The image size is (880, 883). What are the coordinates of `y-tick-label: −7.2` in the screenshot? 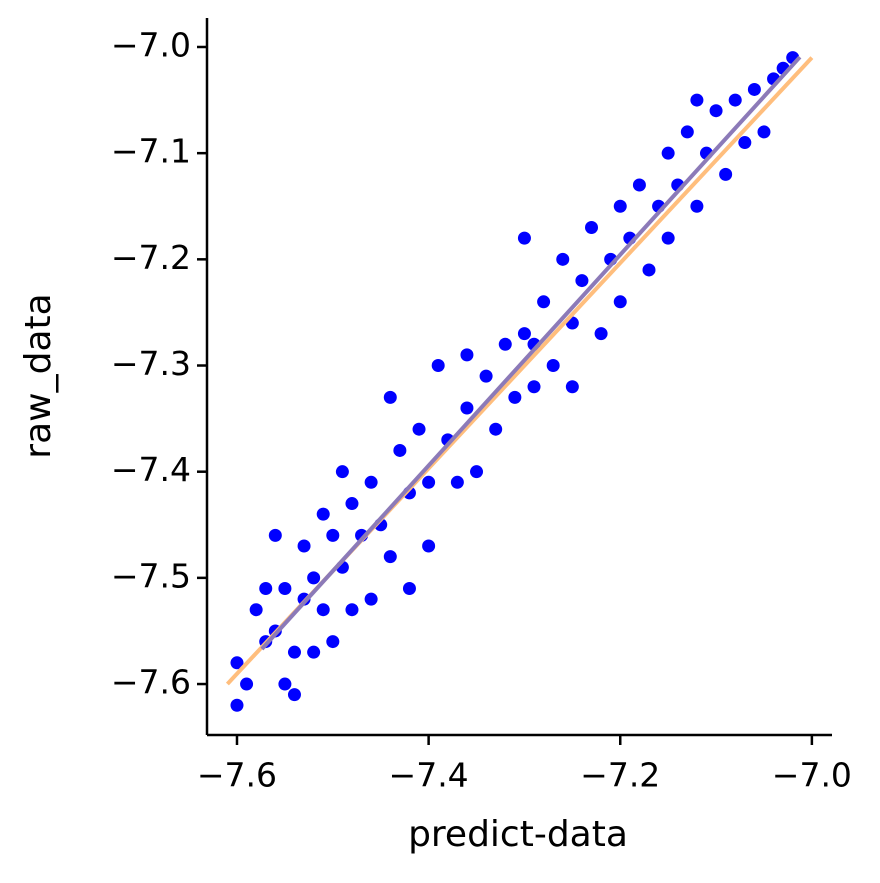 It's located at (151, 257).